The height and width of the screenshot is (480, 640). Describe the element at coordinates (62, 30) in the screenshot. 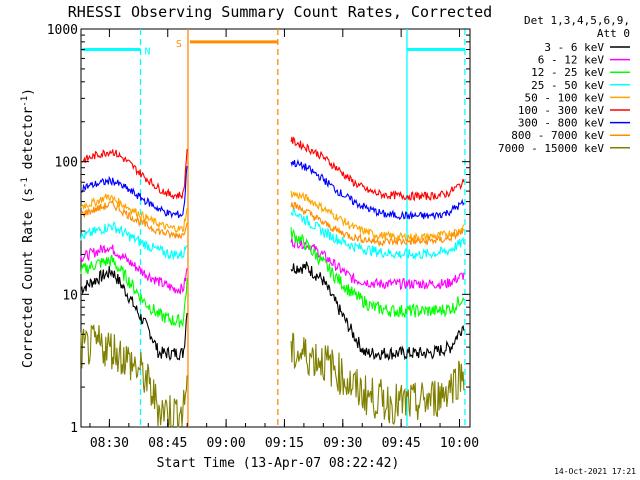

I see `y-tick-label-3: 1000` at that location.